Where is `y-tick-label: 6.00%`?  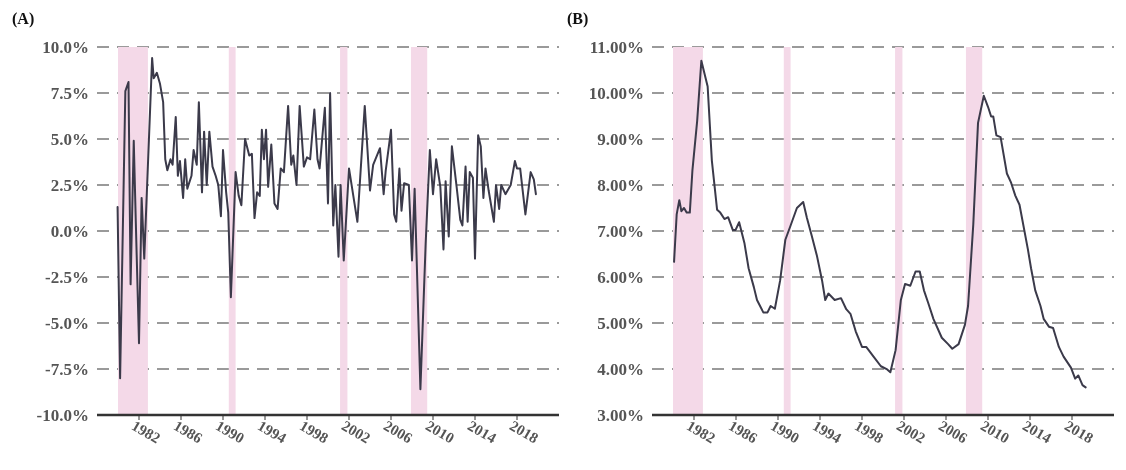
y-tick-label: 6.00% is located at coordinates (620, 278).